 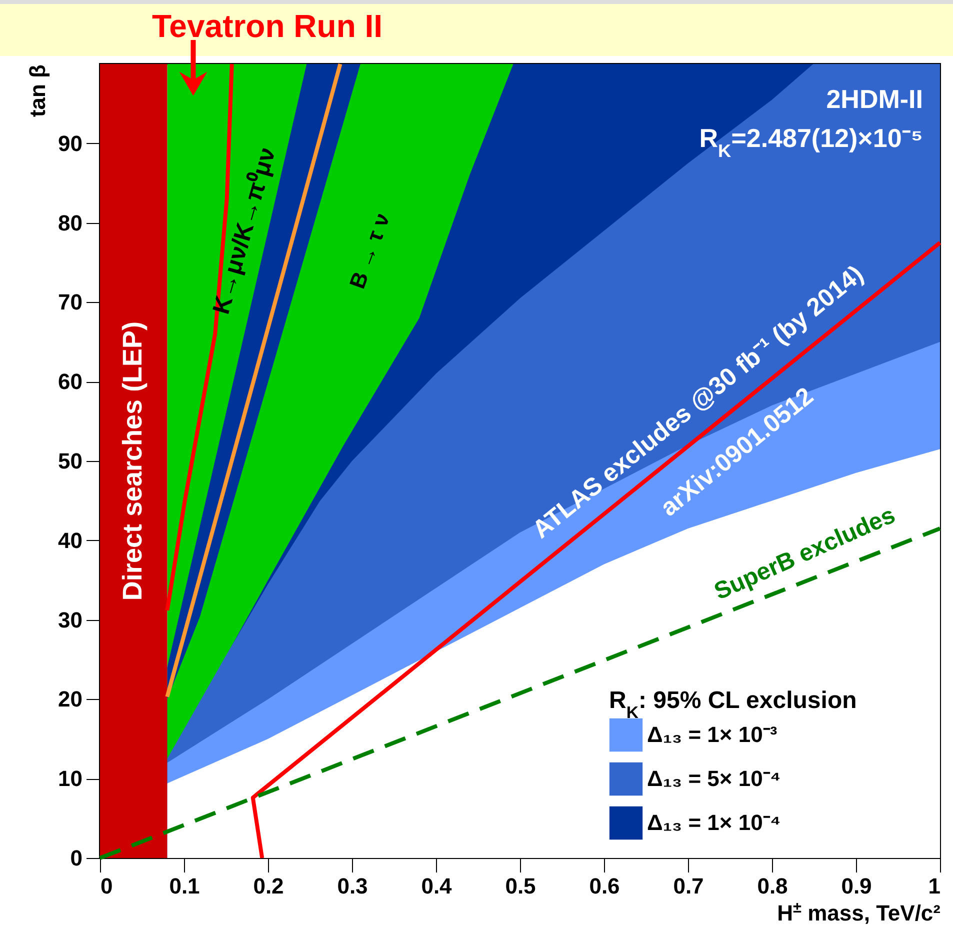 What do you see at coordinates (520, 886) in the screenshot?
I see `x-tick-label: 0.5` at bounding box center [520, 886].